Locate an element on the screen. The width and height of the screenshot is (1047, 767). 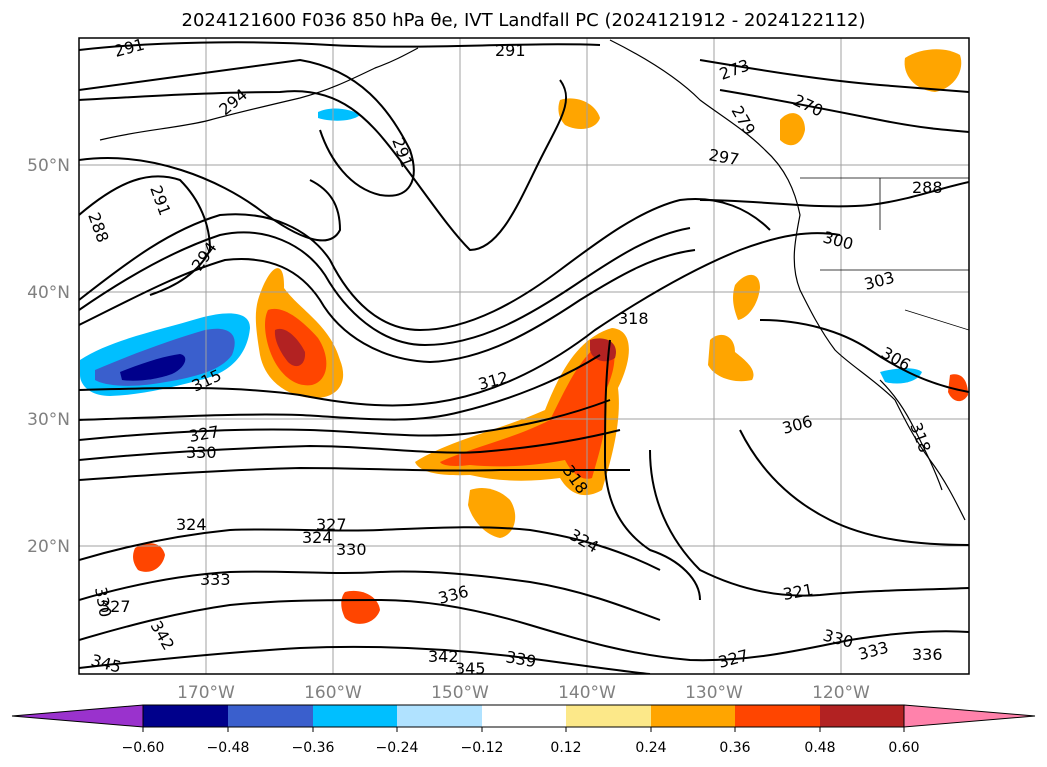
lat-label: 40°N is located at coordinates (48, 293).